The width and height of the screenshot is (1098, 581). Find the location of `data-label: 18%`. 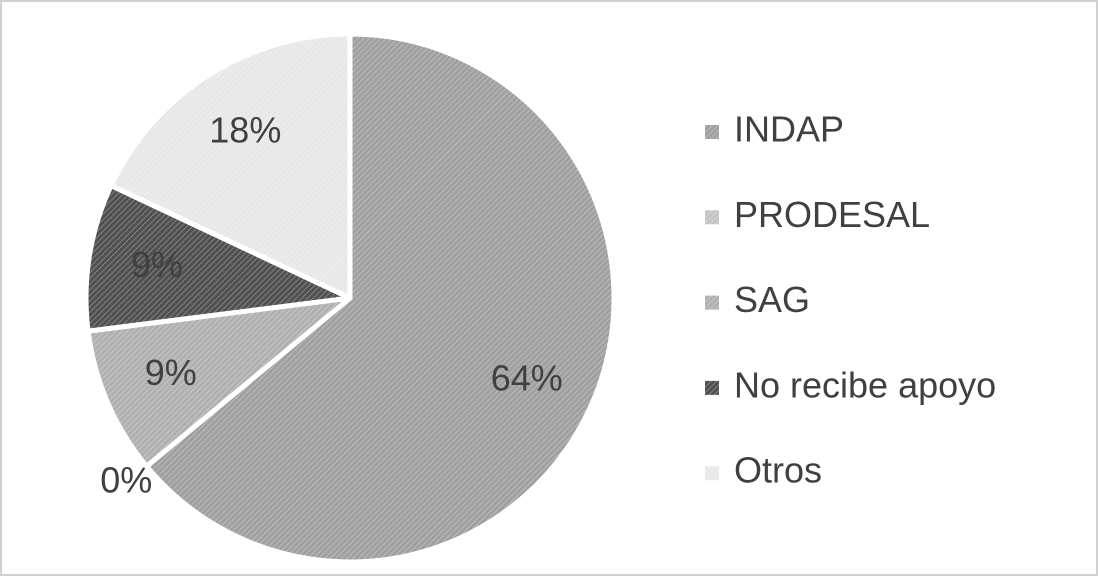

data-label: 18% is located at coordinates (245, 130).